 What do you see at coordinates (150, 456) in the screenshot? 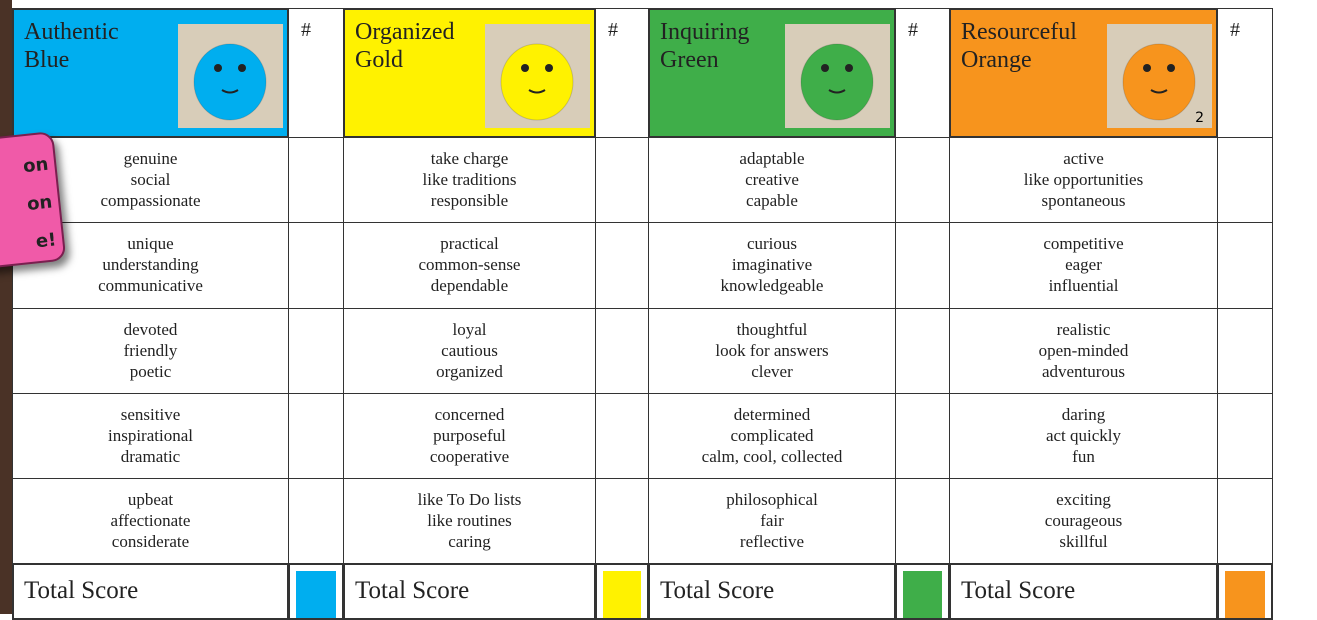
I see `trait: dramatic` at bounding box center [150, 456].